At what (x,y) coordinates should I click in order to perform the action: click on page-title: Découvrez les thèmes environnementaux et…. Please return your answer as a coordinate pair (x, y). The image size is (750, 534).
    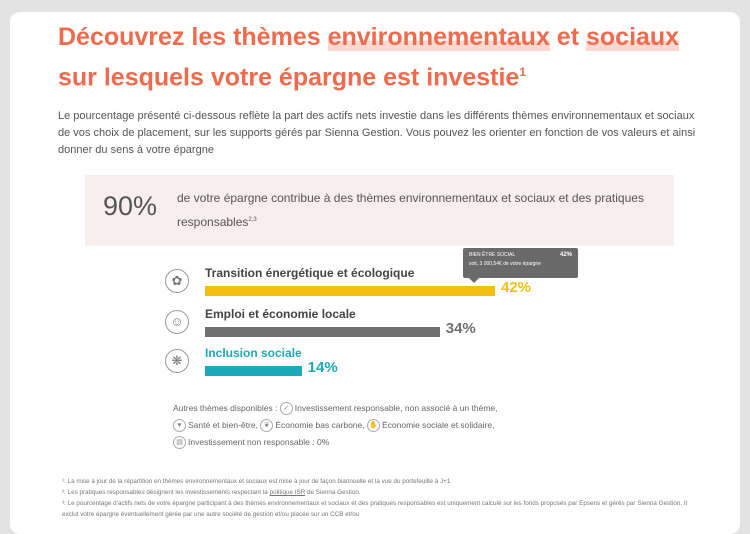
    Looking at the image, I should click on (369, 57).